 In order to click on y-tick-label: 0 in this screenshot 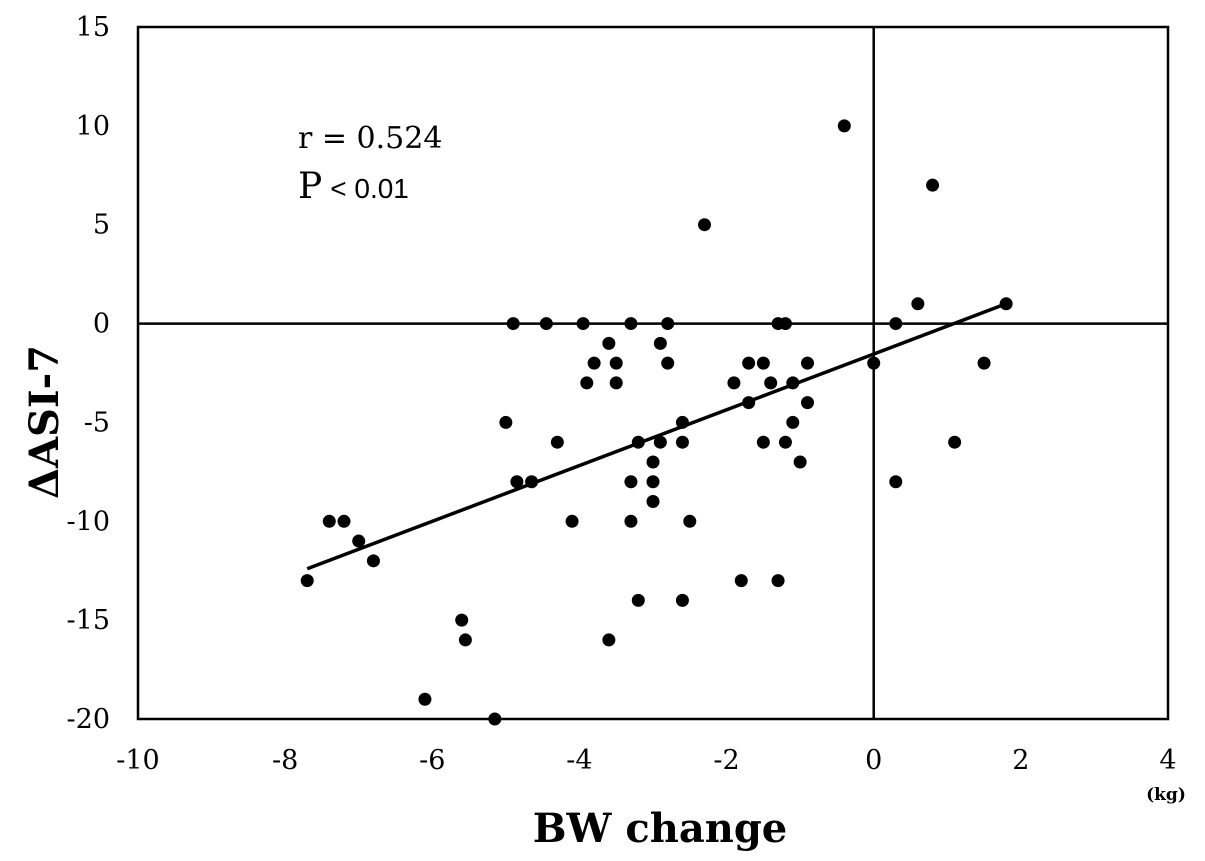, I will do `click(101, 324)`.